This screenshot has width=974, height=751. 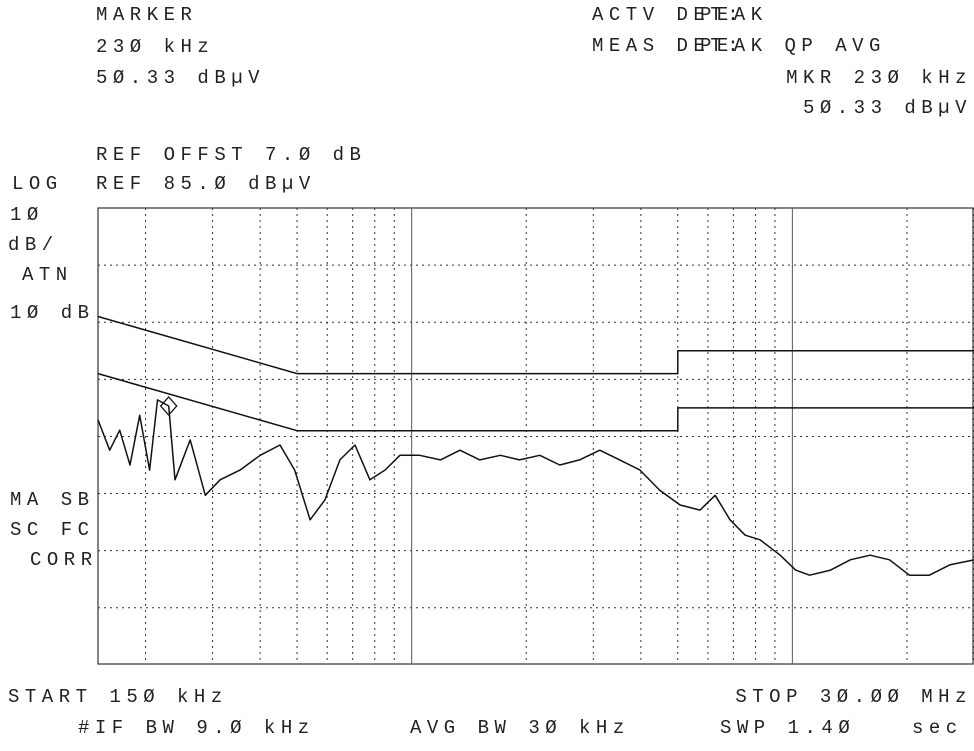 What do you see at coordinates (146, 15) in the screenshot?
I see `label: MARKER` at bounding box center [146, 15].